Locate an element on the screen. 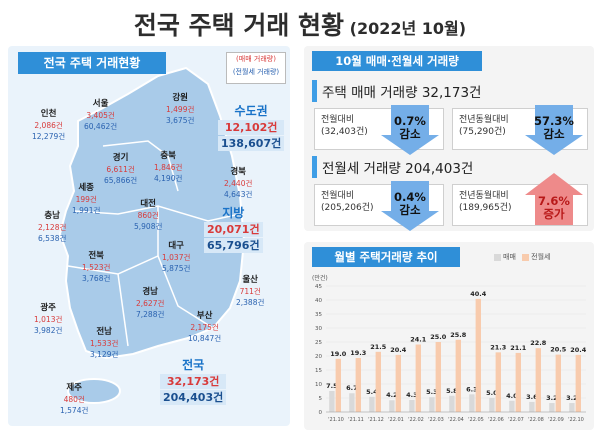 The height and width of the screenshot is (434, 600). arrow-text: 7.6% 증가 is located at coordinates (554, 208).